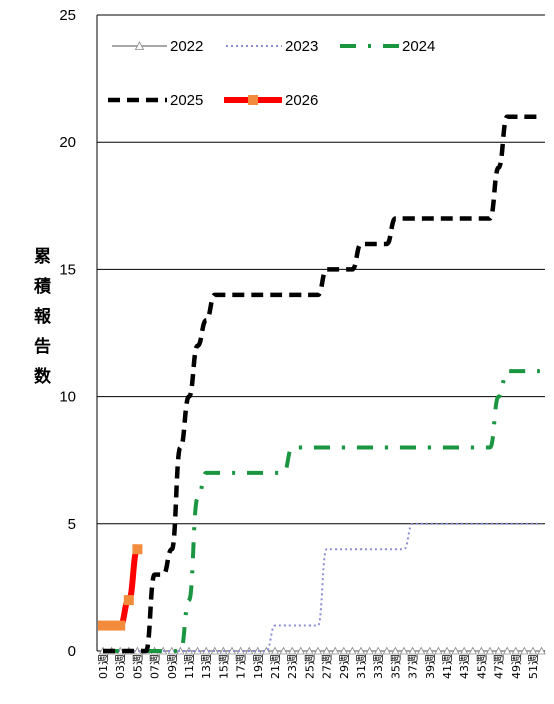 This screenshot has height=704, width=554. Describe the element at coordinates (120, 666) in the screenshot. I see `x-tick-label: 03週` at that location.